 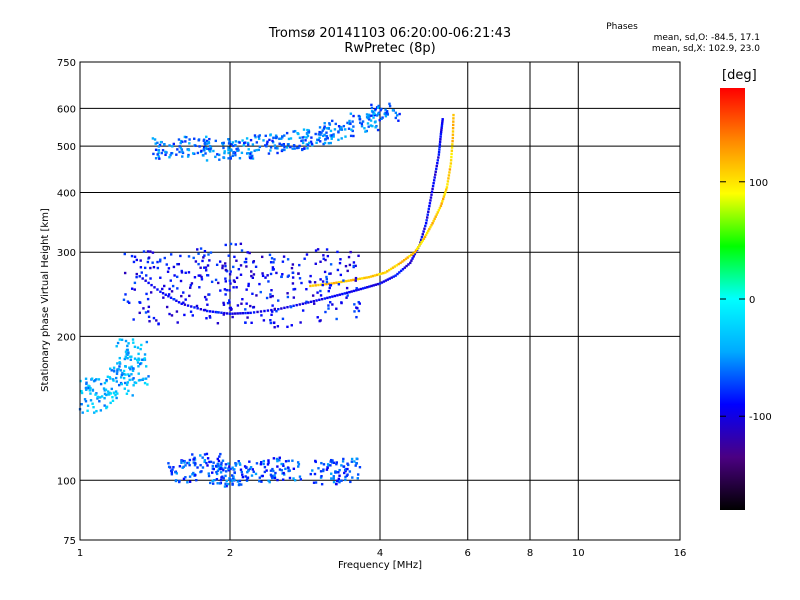 What do you see at coordinates (468, 553) in the screenshot?
I see `x-tick-label: 6` at bounding box center [468, 553].